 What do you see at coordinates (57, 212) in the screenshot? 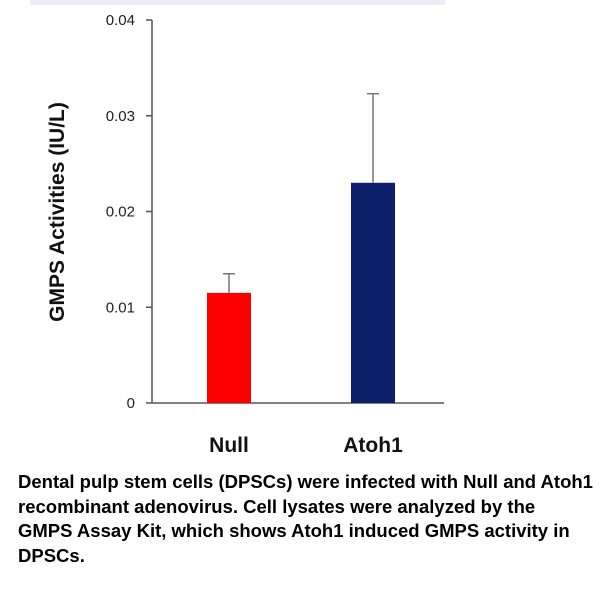
I see `y-axis-label: GMPS Activities (IU/L)` at bounding box center [57, 212].